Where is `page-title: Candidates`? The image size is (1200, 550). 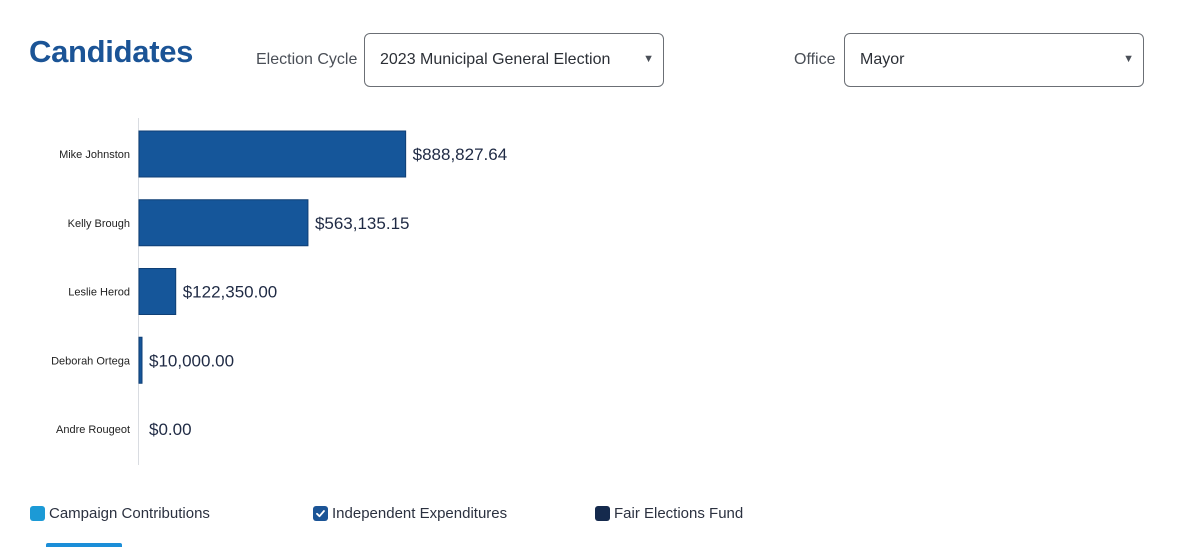
page-title: Candidates is located at coordinates (111, 51).